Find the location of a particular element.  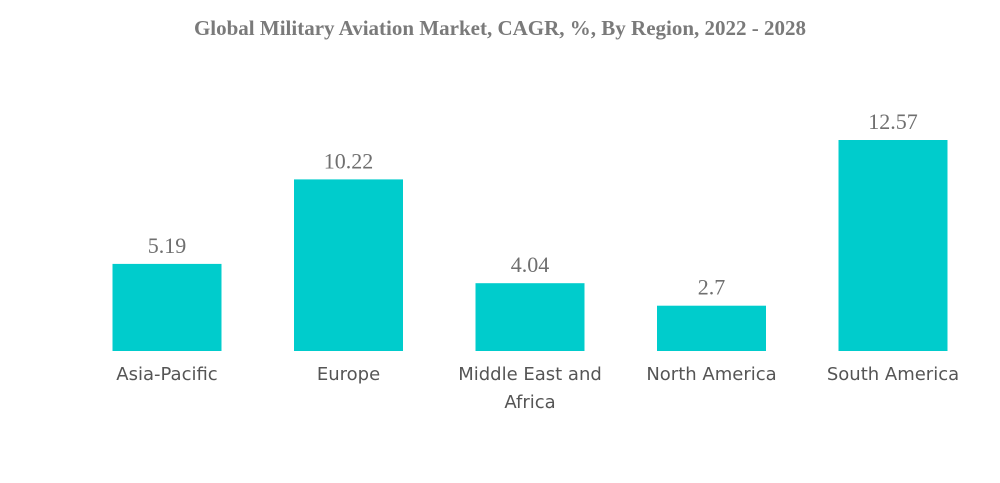

category-label: Asia-Pacific is located at coordinates (166, 374).